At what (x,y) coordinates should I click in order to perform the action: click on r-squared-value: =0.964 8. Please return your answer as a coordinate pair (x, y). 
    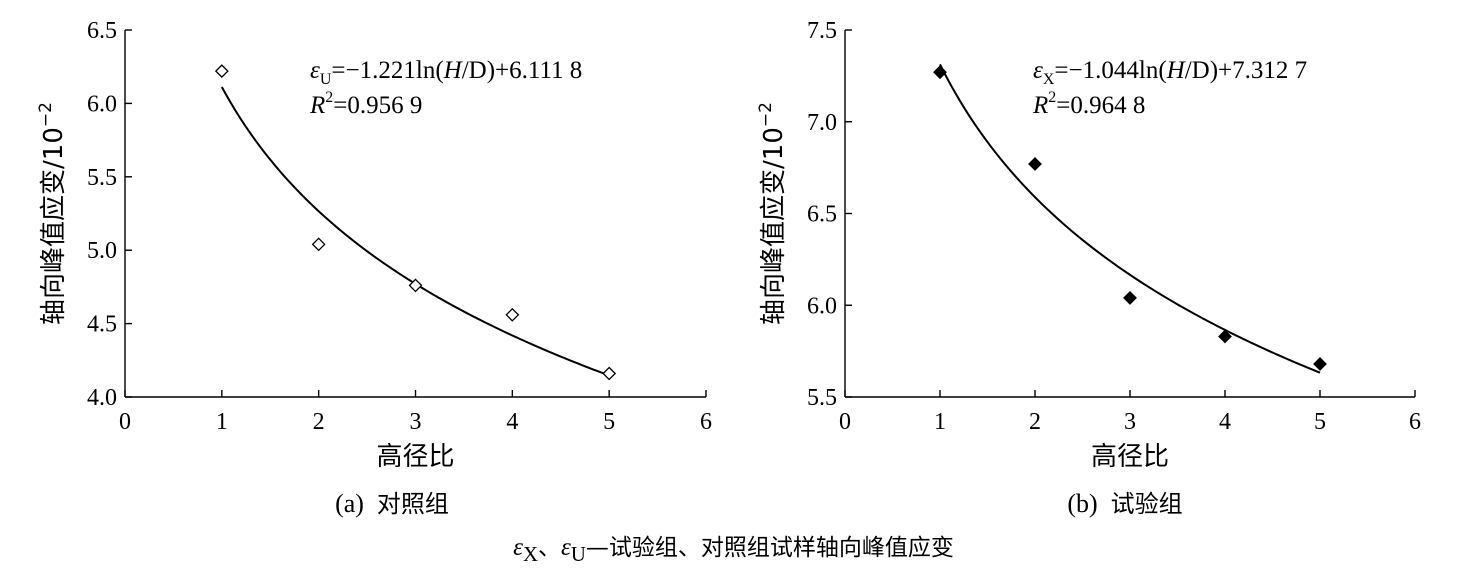
    Looking at the image, I should click on (1100, 105).